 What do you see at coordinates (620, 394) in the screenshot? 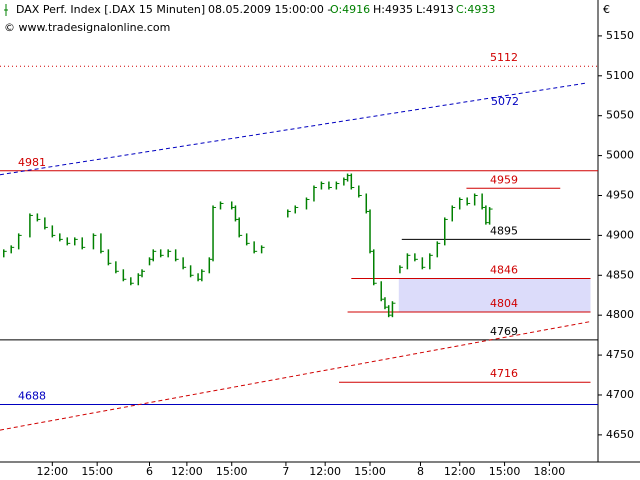
I see `y-tick-label: 4700` at bounding box center [620, 394].